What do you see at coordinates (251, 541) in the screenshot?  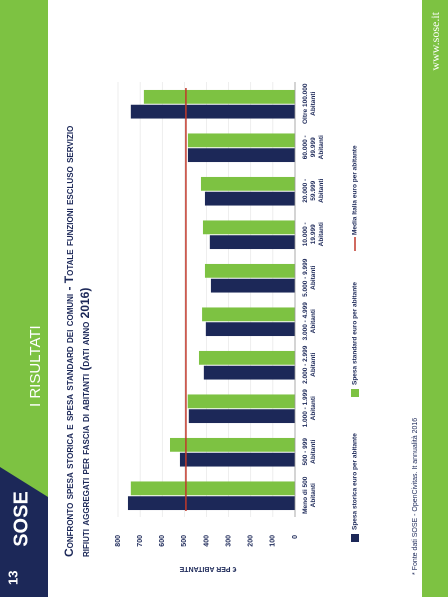 I see `y-tick-label: 200` at bounding box center [251, 541].